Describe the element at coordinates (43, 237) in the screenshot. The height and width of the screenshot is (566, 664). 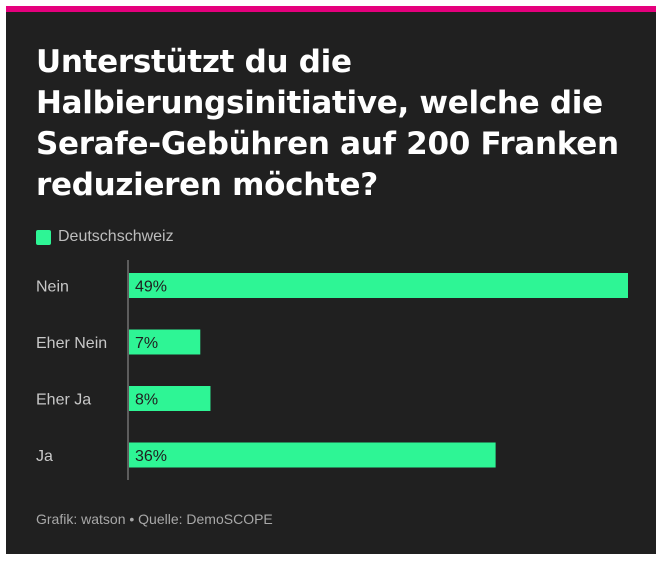
I see `legend-swatch` at that location.